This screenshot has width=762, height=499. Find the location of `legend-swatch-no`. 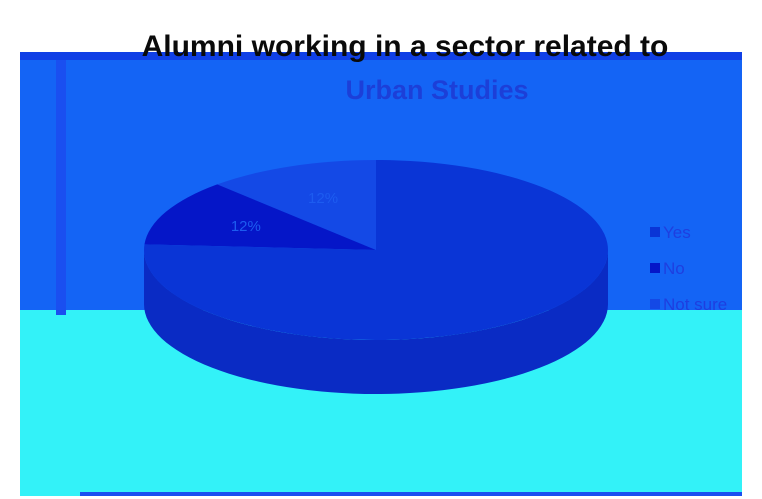

legend-swatch-no is located at coordinates (655, 268).